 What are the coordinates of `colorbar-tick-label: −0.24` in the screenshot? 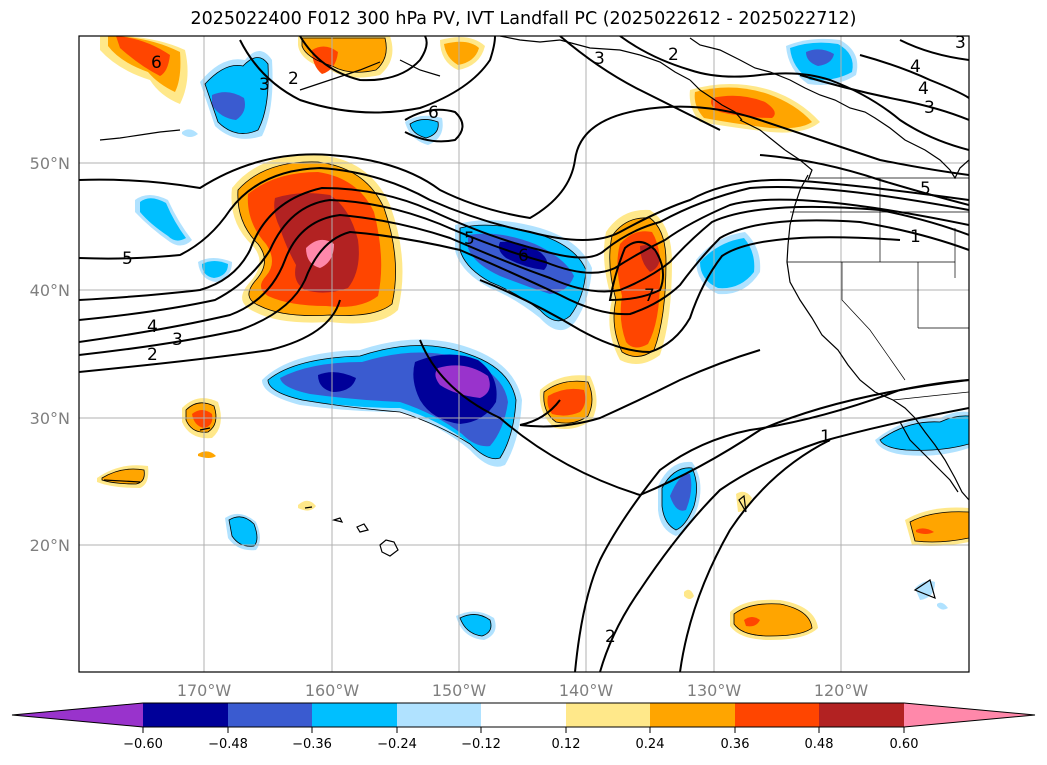 It's located at (397, 744).